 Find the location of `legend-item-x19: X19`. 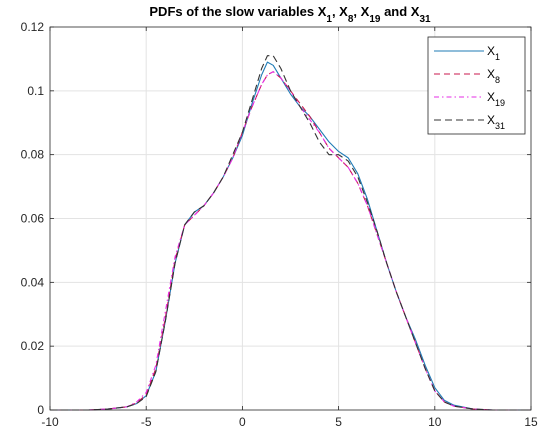

legend-item-x19: X19 is located at coordinates (469, 99).